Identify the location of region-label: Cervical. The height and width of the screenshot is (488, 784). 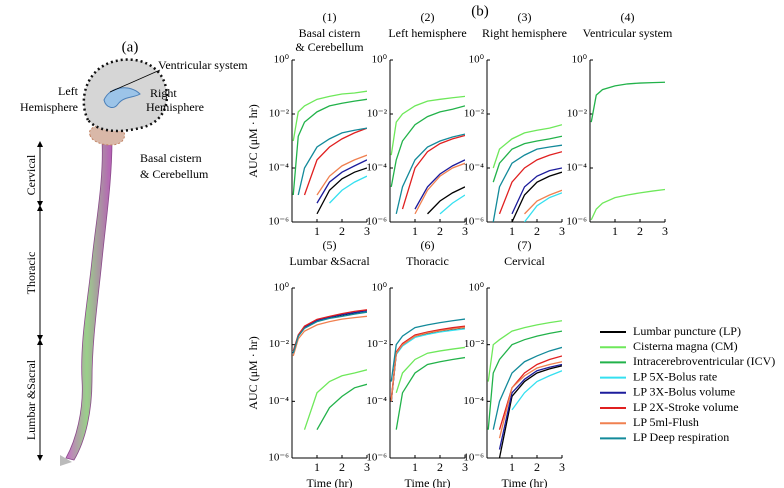
(31, 174).